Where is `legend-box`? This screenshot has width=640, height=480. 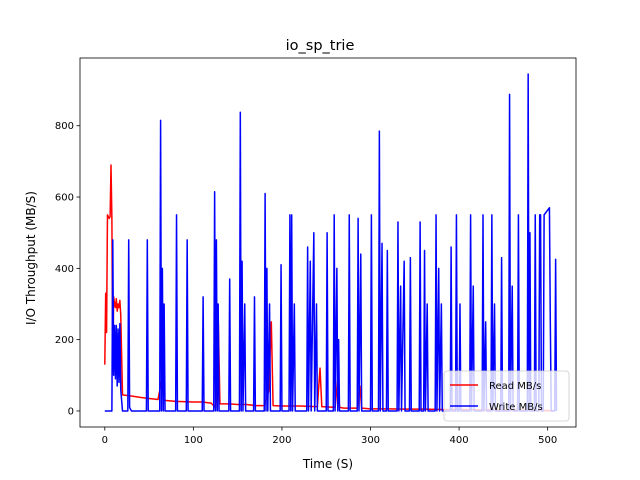 legend-box is located at coordinates (506, 396).